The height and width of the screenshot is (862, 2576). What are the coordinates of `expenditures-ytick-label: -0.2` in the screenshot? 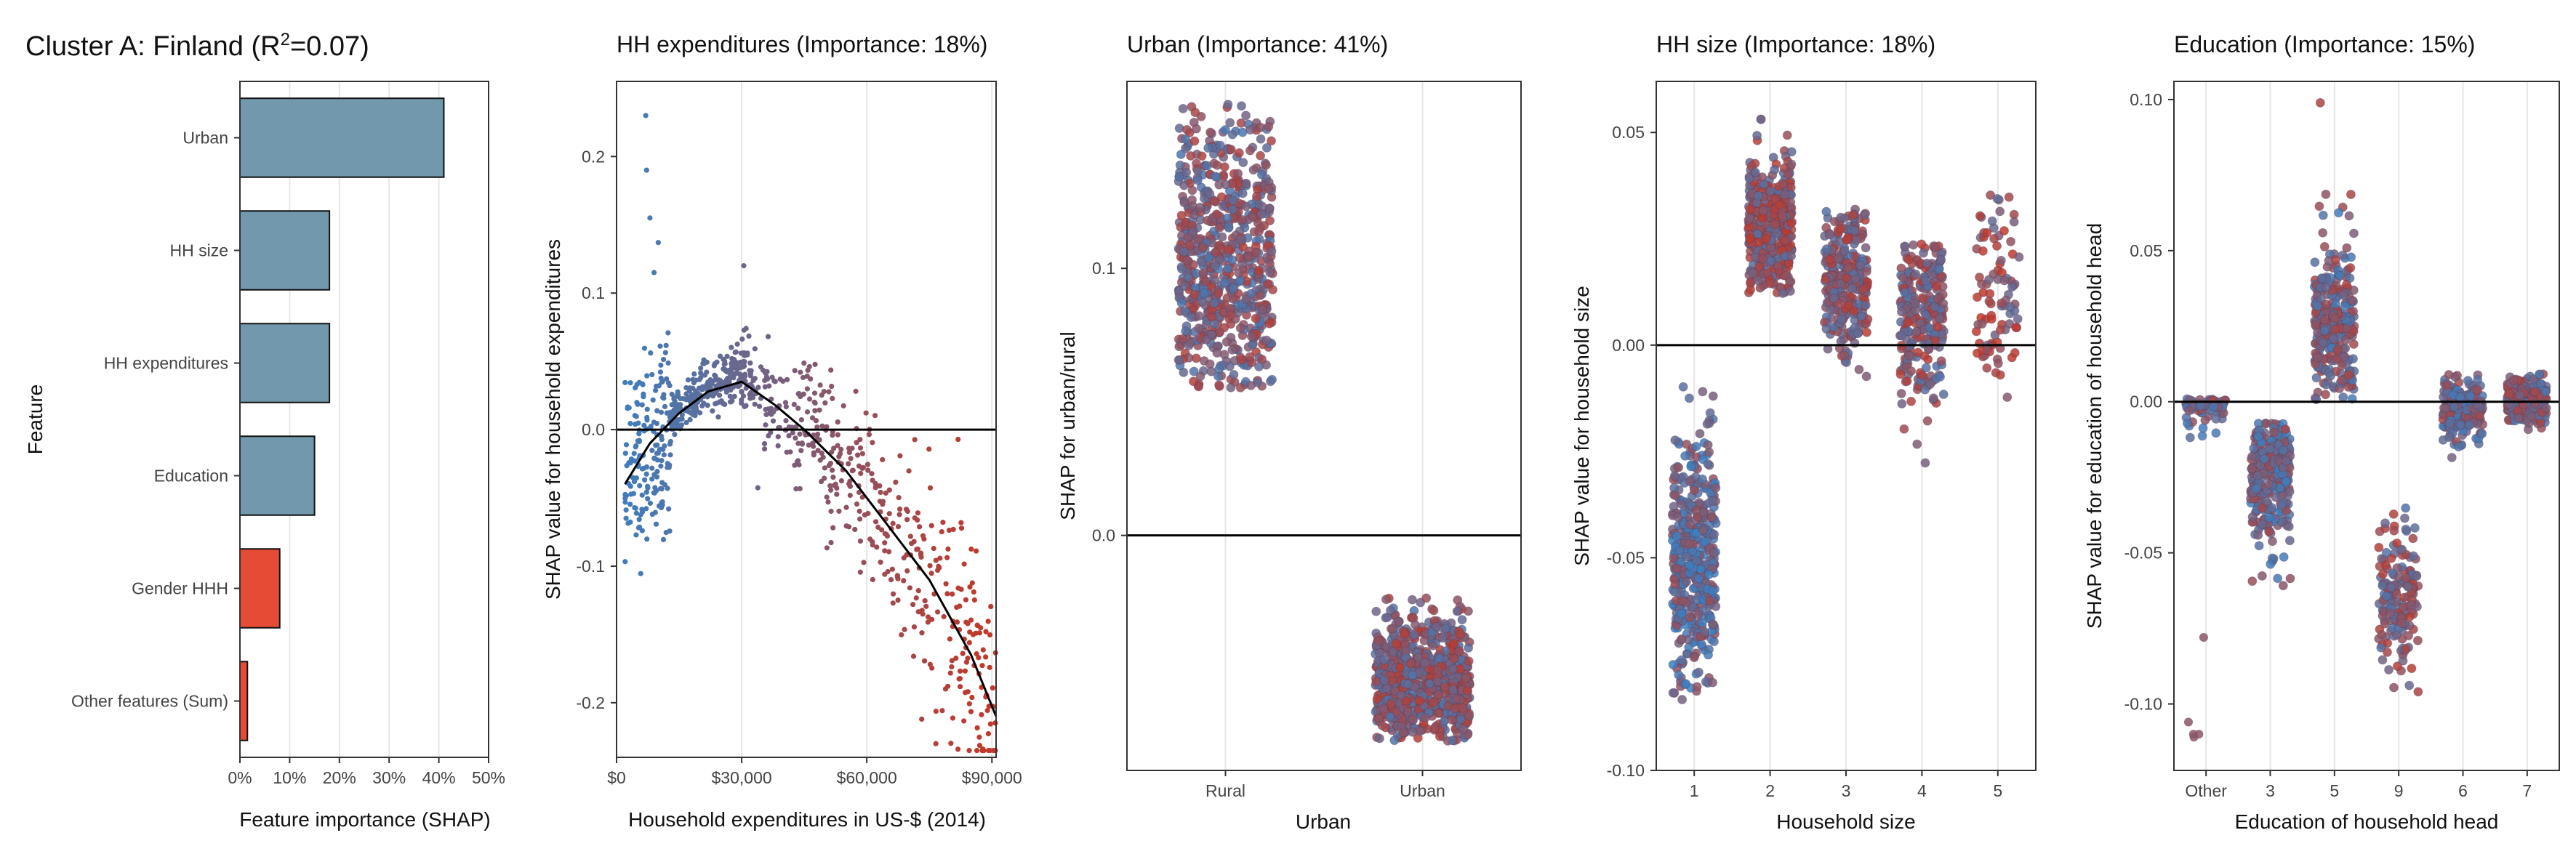 It's located at (590, 702).